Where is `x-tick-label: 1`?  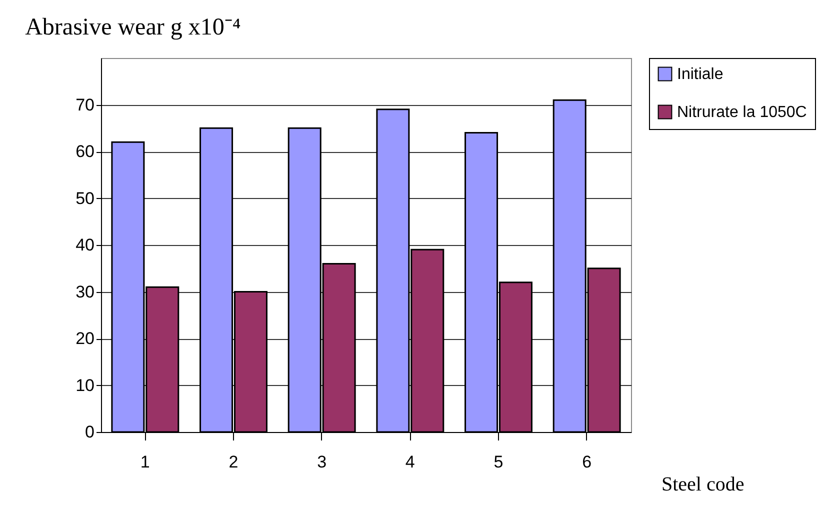
x-tick-label: 1 is located at coordinates (145, 462).